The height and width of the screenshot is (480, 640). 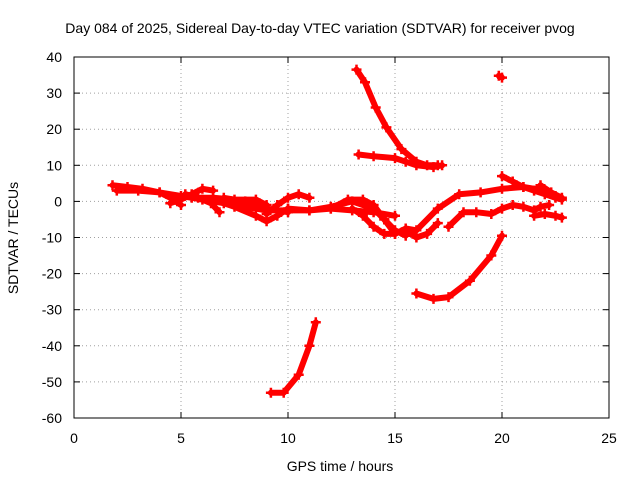 I want to click on x-tick-label: 10, so click(x=288, y=438).